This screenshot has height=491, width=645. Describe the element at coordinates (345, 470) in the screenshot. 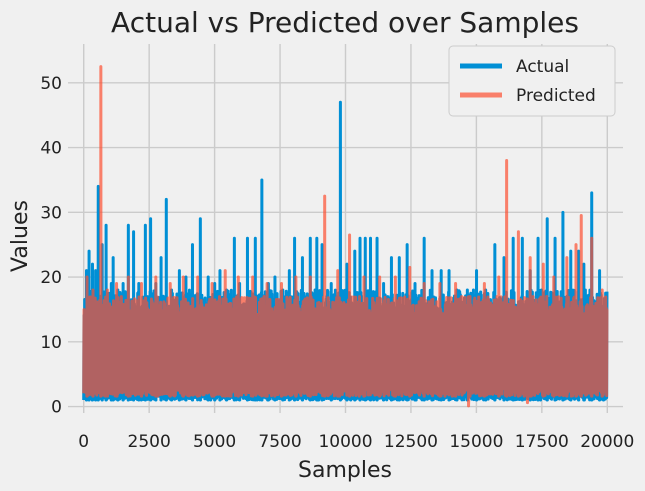

I see `x-axis-label: Samples` at that location.